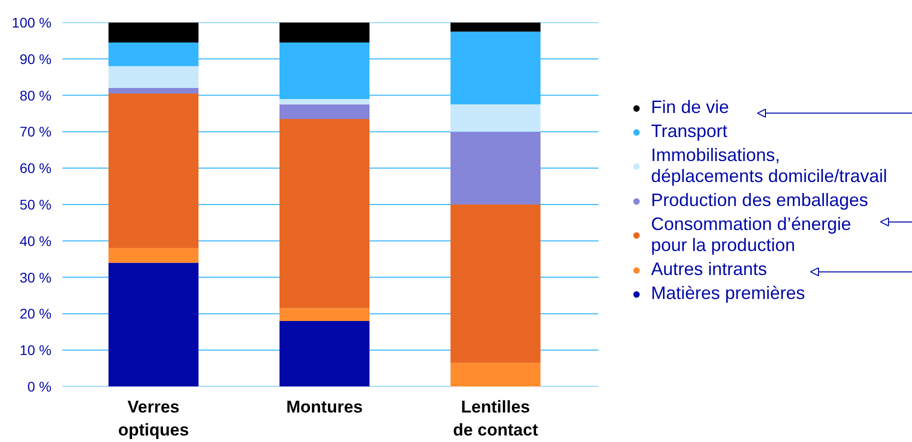 Image resolution: width=912 pixels, height=442 pixels. What do you see at coordinates (36, 314) in the screenshot?
I see `y-tick-label: 20 %` at bounding box center [36, 314].